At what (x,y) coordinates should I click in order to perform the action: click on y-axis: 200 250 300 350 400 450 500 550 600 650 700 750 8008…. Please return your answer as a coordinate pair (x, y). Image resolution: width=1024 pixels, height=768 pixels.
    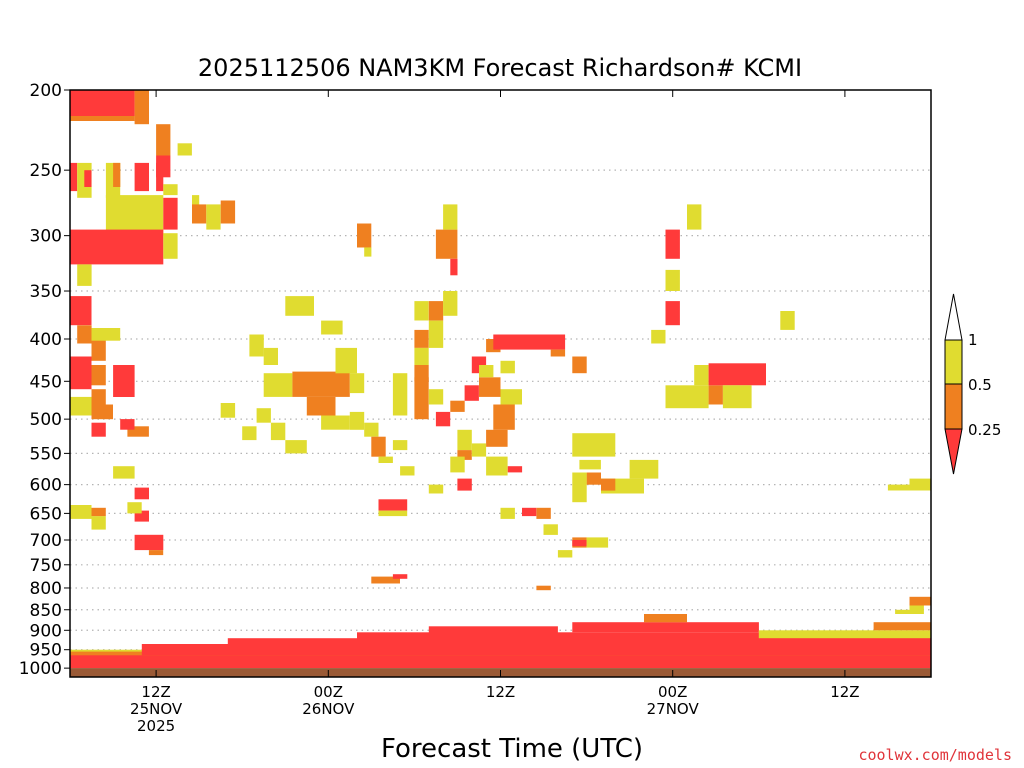
    Looking at the image, I should click on (44, 380).